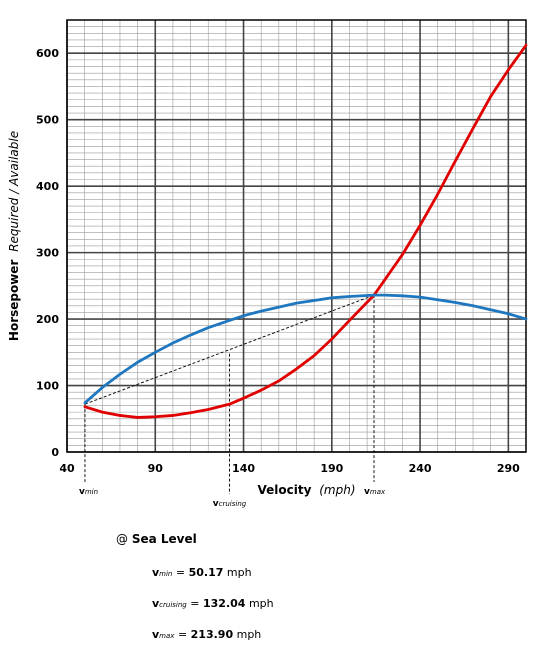 This screenshot has height=657, width=548. What do you see at coordinates (47, 186) in the screenshot?
I see `y-tick-label: 400` at bounding box center [47, 186].